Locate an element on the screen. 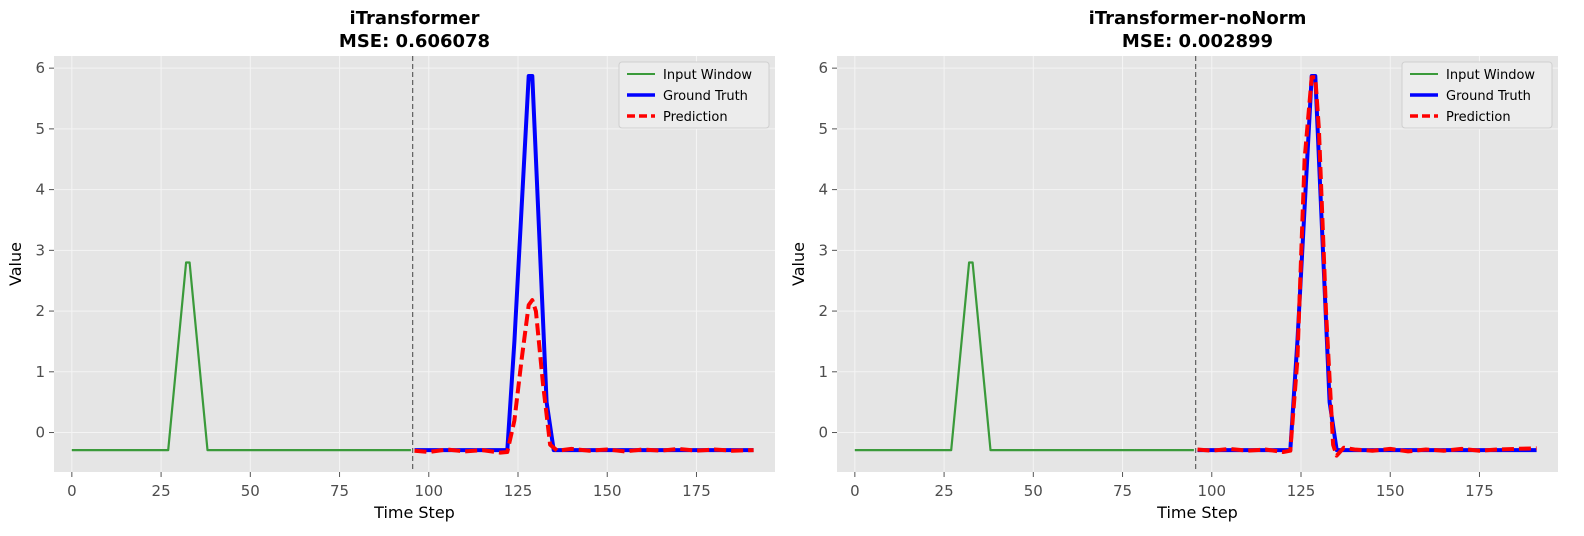 Image resolution: width=1584 pixels, height=536 pixels. chart-subtitle: MSE: 0.606078 is located at coordinates (414, 41).